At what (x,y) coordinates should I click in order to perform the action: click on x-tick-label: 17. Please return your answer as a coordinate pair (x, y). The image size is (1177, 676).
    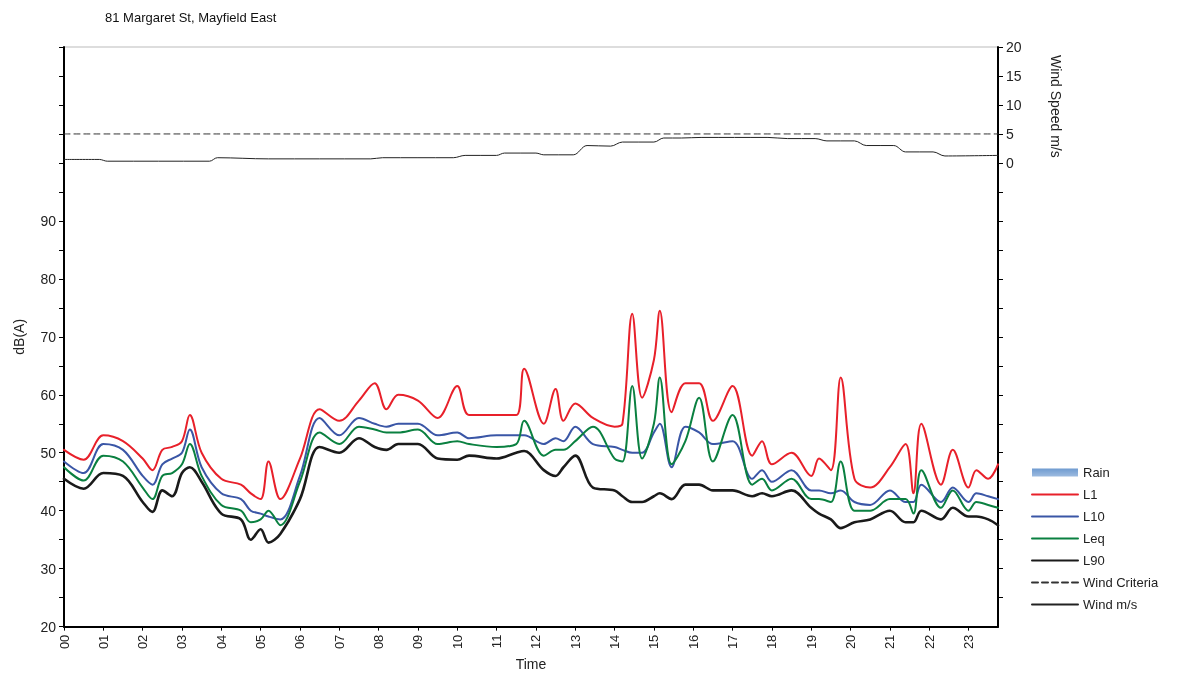
    Looking at the image, I should click on (733, 642).